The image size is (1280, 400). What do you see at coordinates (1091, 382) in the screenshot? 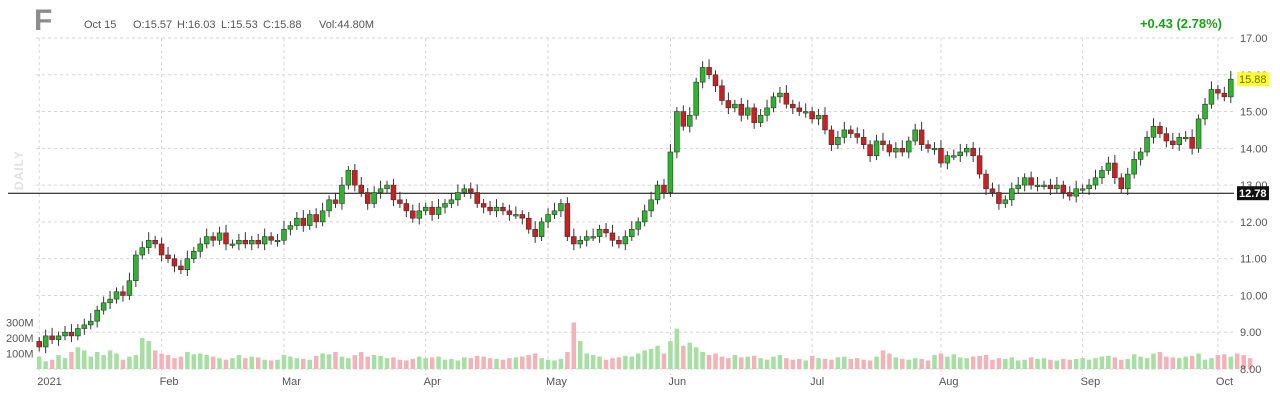
I see `x-tick-label: Sep` at bounding box center [1091, 382].